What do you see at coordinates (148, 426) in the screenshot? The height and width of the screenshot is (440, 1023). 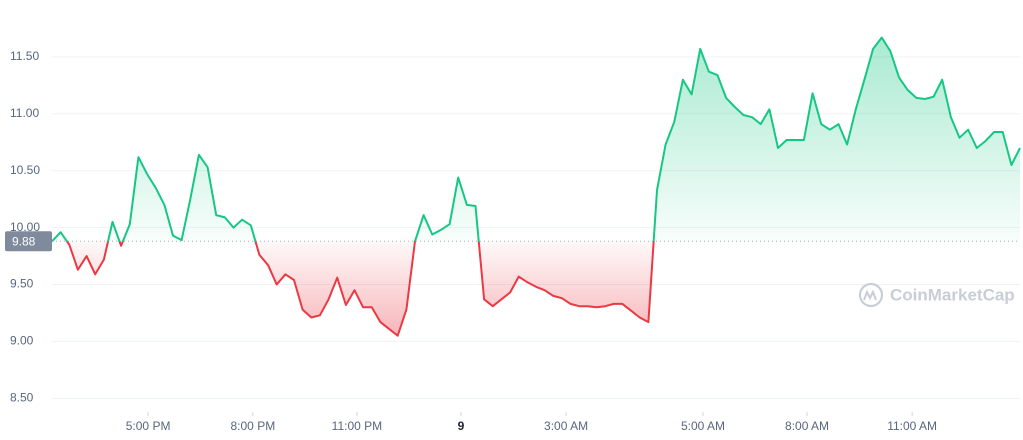 I see `x-tick-label: 5:00 PM` at bounding box center [148, 426].